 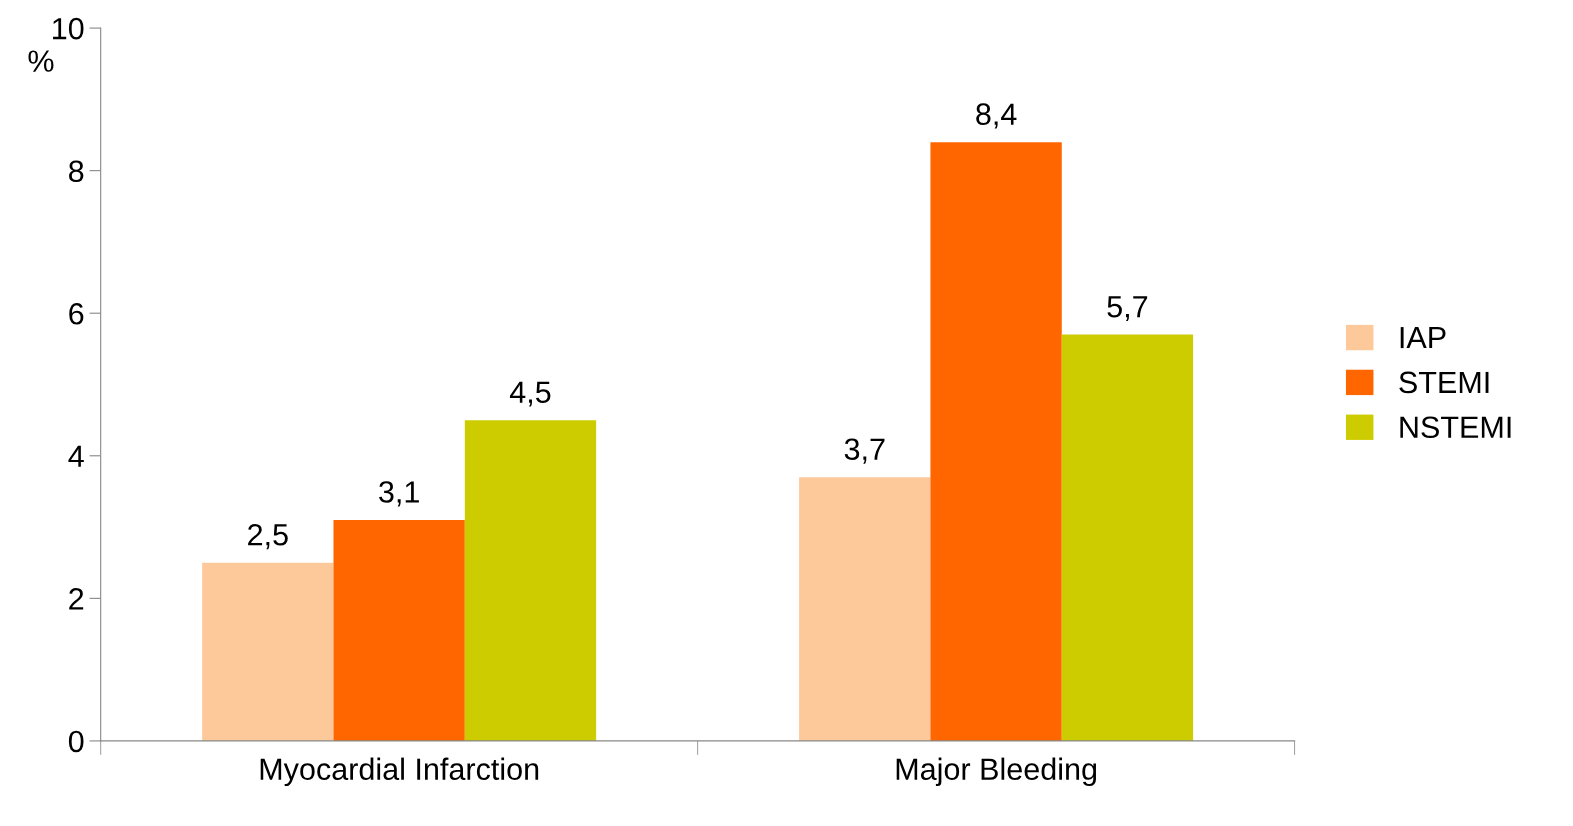 What do you see at coordinates (76, 313) in the screenshot?
I see `y-tick-label: 6` at bounding box center [76, 313].